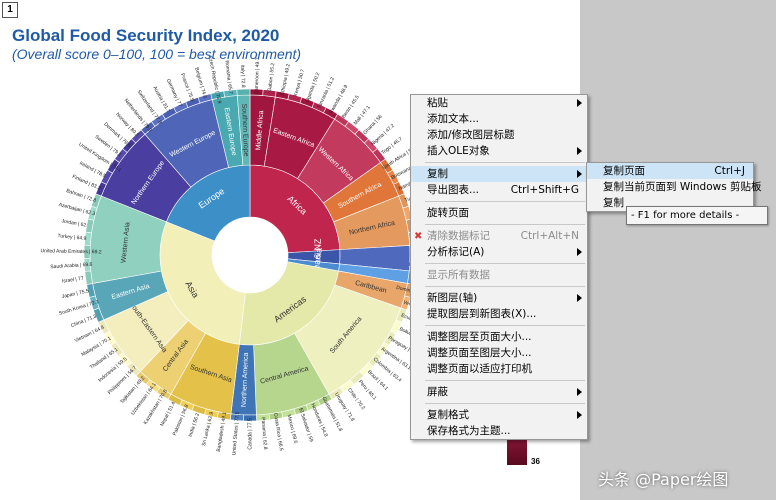 The image size is (776, 500). Describe the element at coordinates (75, 294) in the screenshot. I see `country-label: Japan | 75.5` at that location.